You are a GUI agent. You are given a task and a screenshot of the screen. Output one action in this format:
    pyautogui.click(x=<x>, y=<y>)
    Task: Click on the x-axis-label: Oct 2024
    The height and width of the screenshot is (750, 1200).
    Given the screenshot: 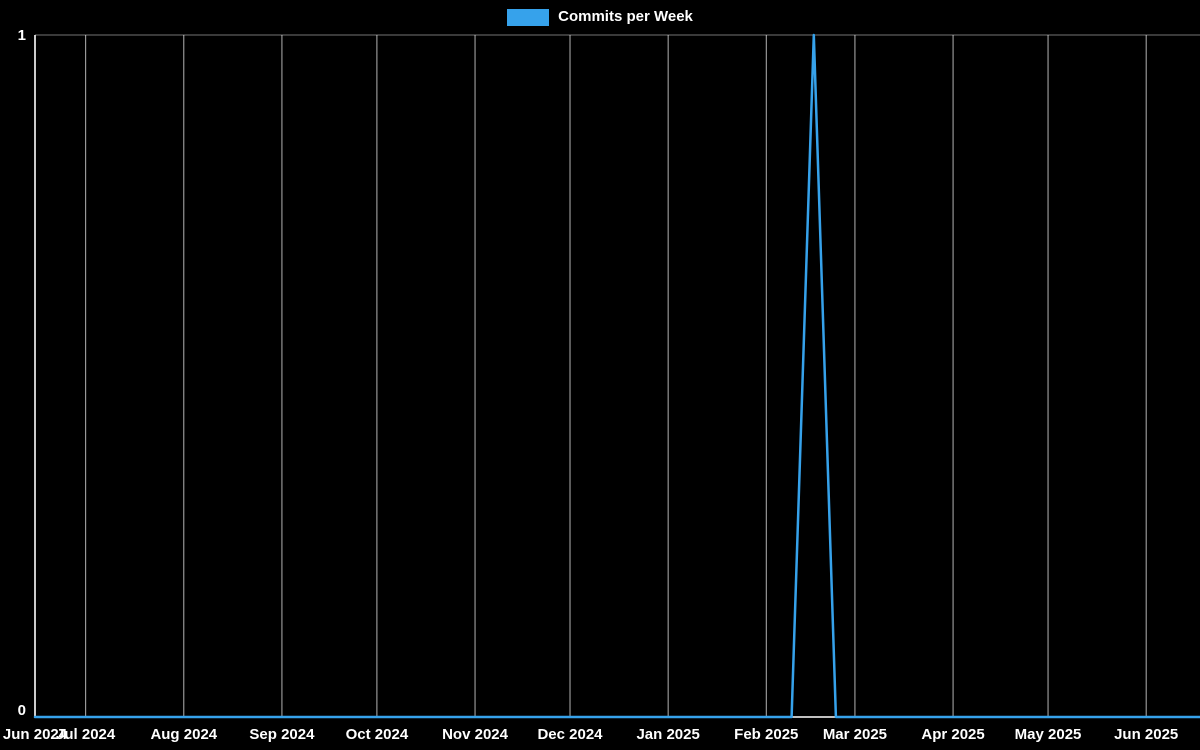 What is the action you would take?
    pyautogui.click(x=377, y=734)
    